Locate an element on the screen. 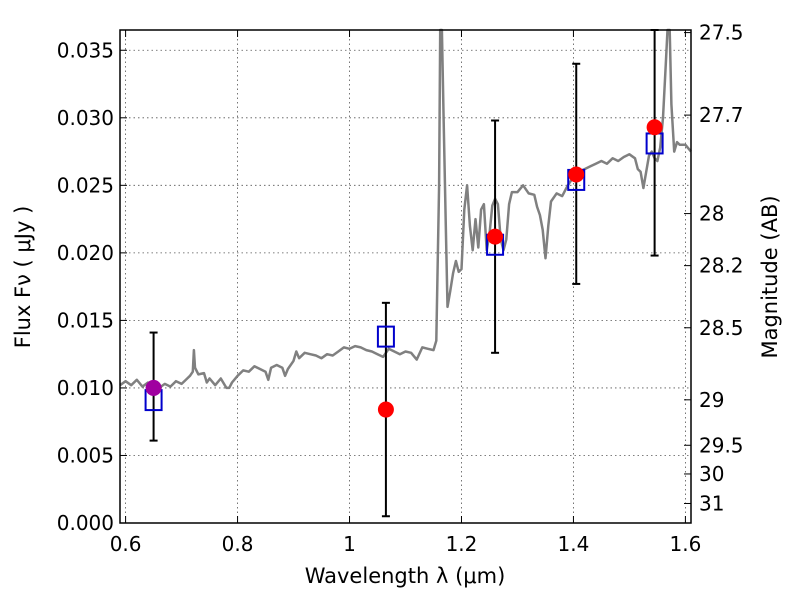 This screenshot has width=800, height=600. y-tick-label: 0.035 is located at coordinates (85, 50).